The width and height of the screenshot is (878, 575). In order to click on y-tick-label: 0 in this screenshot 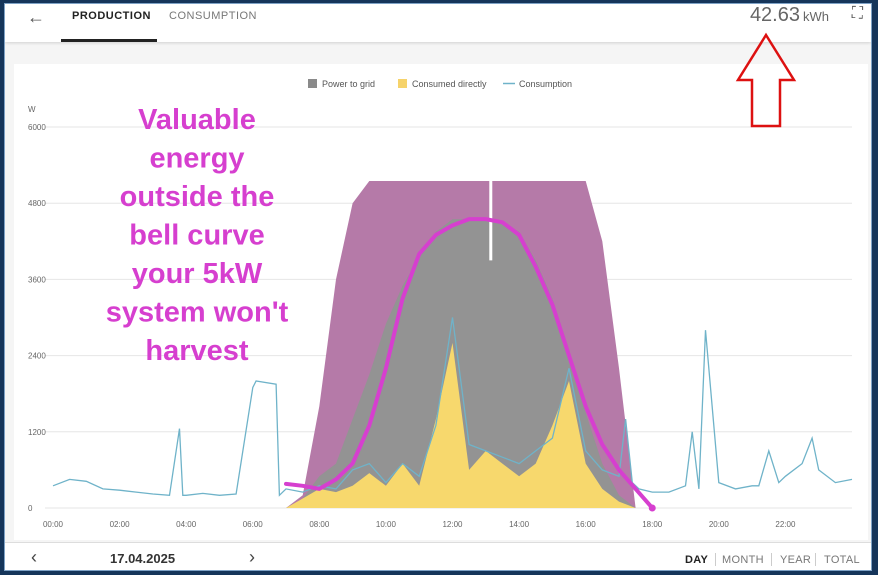, I will do `click(30, 508)`.